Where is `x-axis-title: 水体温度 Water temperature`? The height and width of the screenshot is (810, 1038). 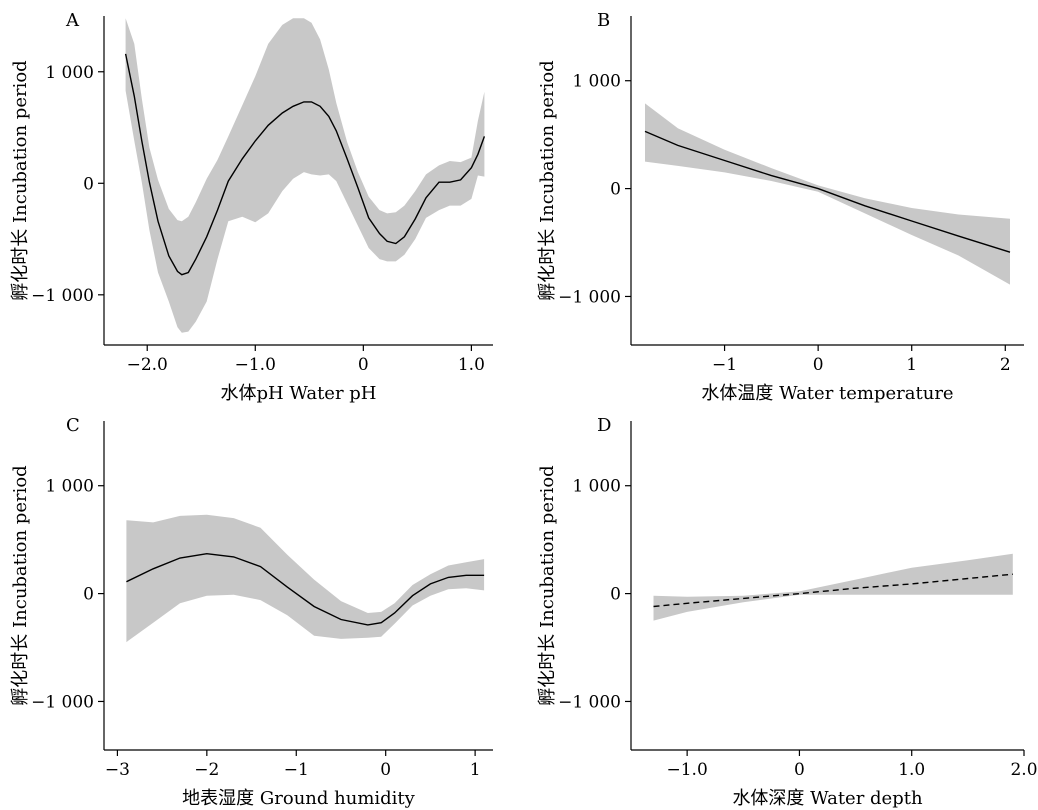
x-axis-title: 水体温度 Water temperature is located at coordinates (827, 393).